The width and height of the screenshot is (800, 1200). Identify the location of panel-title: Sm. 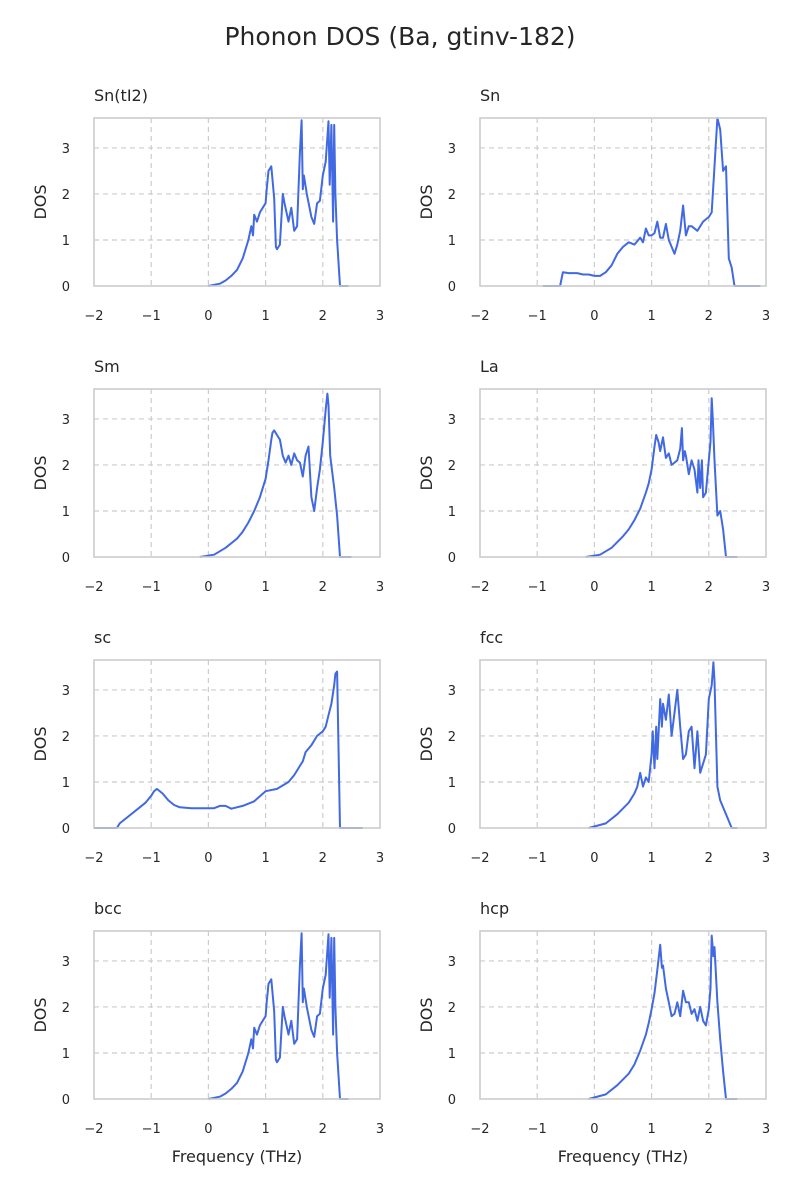
(107, 366).